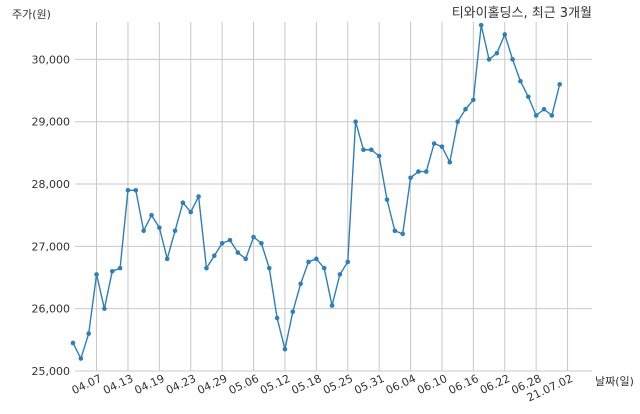  What do you see at coordinates (118, 384) in the screenshot?
I see `x-tick-label: 04.13` at bounding box center [118, 384].